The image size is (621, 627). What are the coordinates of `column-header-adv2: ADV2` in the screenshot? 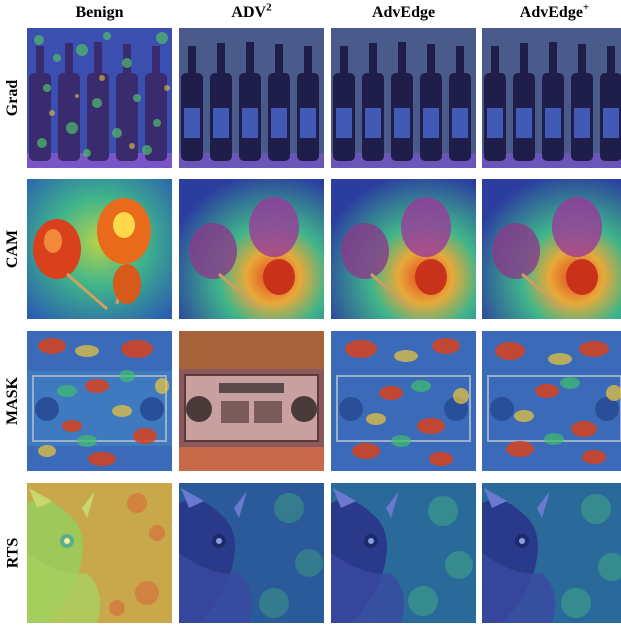 It's located at (251, 13).